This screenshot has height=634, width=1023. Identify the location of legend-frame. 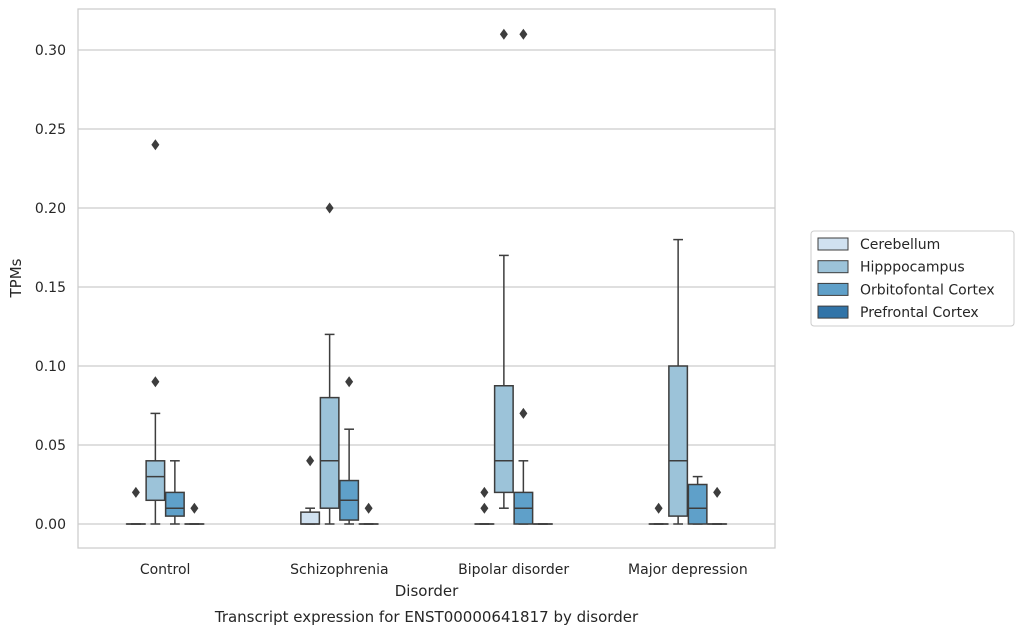
(912, 278).